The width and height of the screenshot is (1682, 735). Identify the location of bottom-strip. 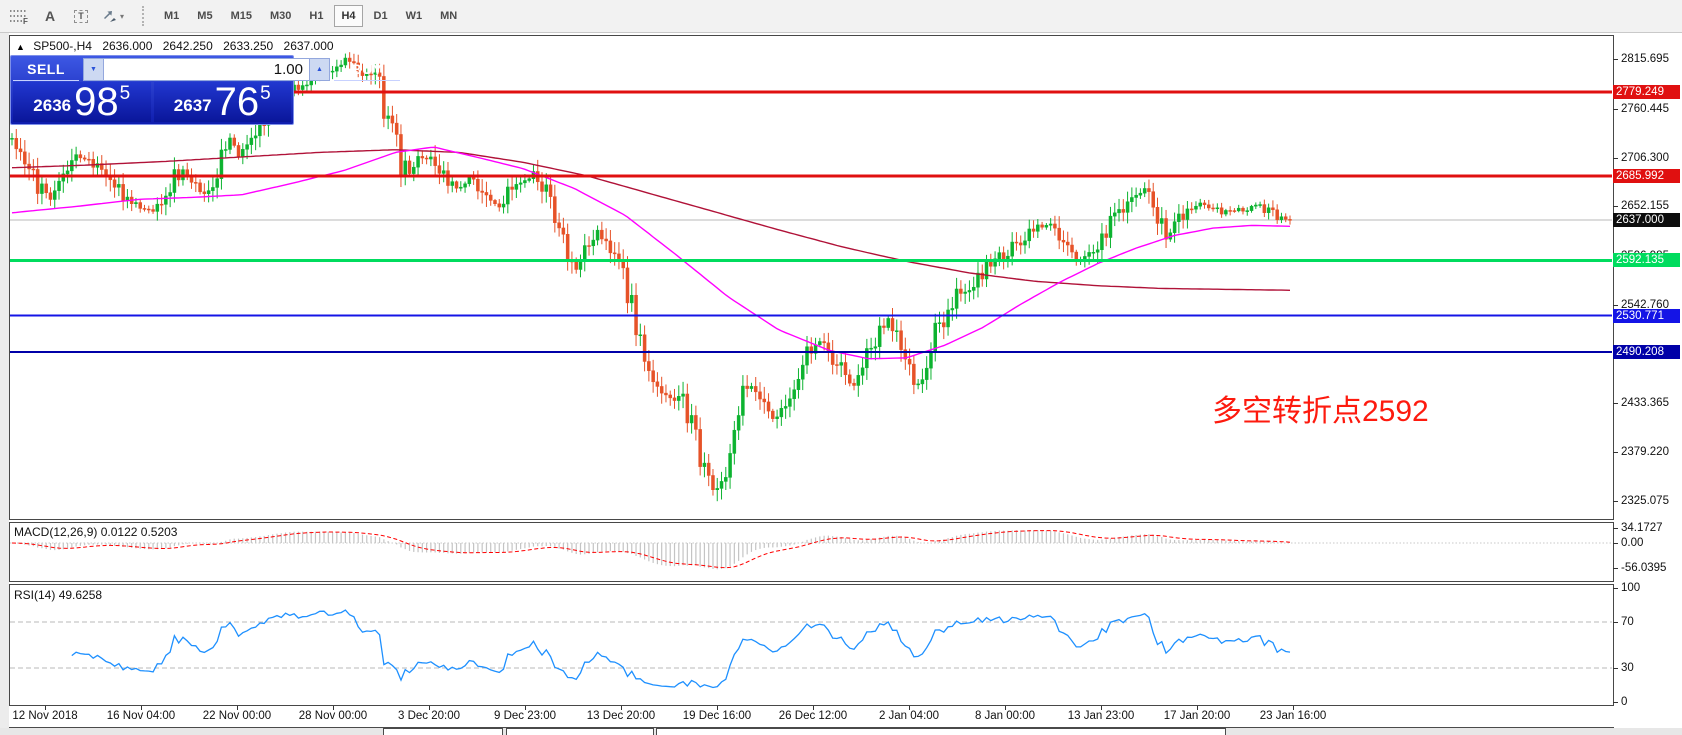
(841, 731).